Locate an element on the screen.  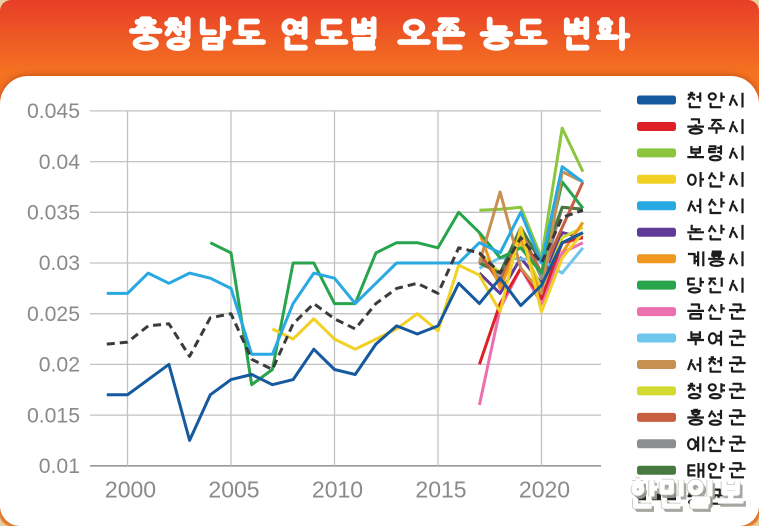
svg-text: 0.01 is located at coordinates (59, 466).